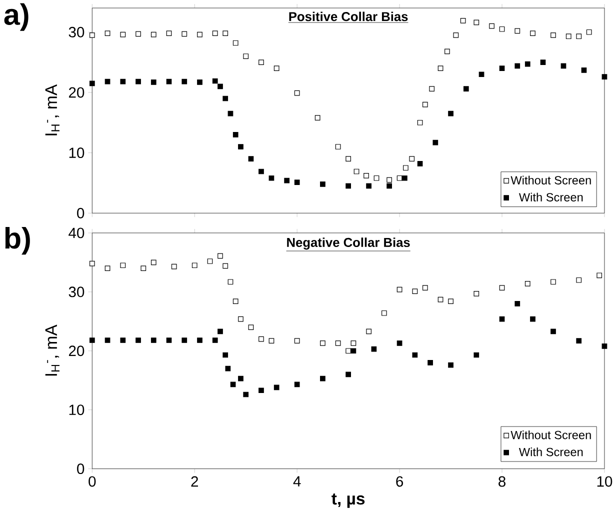 This screenshot has height=522, width=616. Describe the element at coordinates (550, 435) in the screenshot. I see `legend-label: Without Screen` at that location.